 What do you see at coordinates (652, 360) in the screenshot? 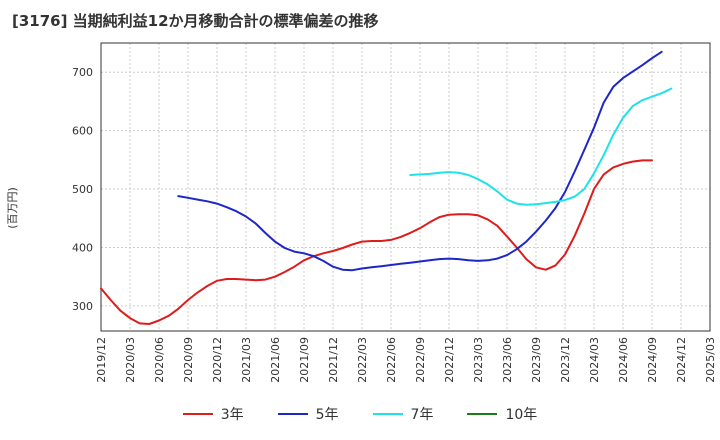
I see `x-tick-label: 2024/09` at bounding box center [652, 360].